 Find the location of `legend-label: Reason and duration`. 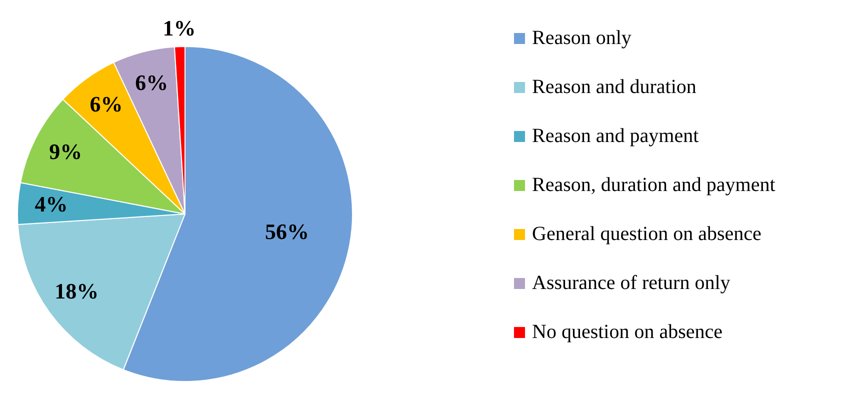

legend-label: Reason and duration is located at coordinates (614, 87).